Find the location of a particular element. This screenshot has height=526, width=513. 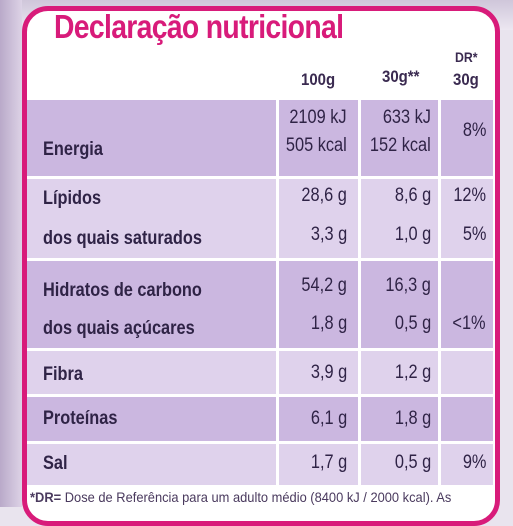

row-label-acucares: dos quais açúcares is located at coordinates (119, 328).